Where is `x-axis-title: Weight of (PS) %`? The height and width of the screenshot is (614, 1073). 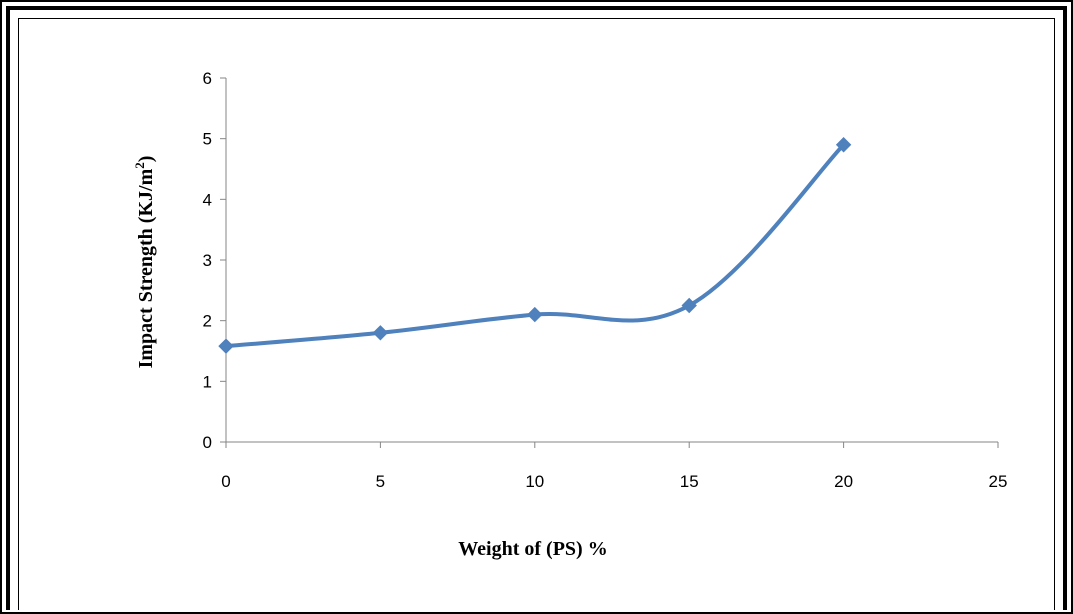
x-axis-title: Weight of (PS) % is located at coordinates (532, 549).